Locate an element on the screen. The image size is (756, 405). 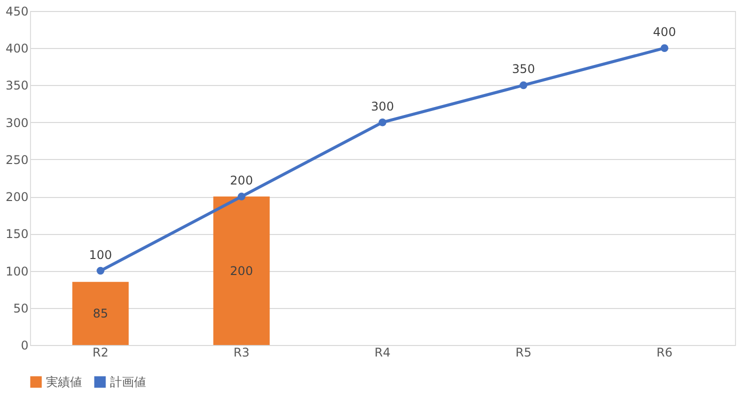
y-tick-label: 150 is located at coordinates (17, 234).